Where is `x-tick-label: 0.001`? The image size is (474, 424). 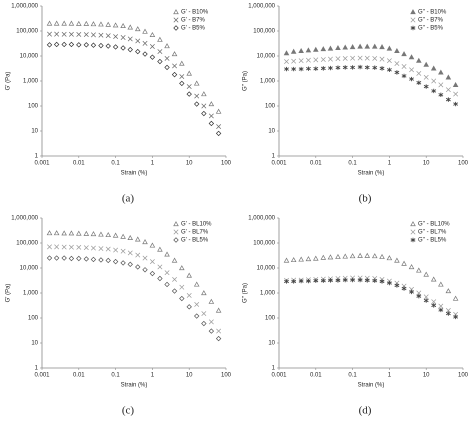
x-tick-label: 0.001 is located at coordinates (42, 376).